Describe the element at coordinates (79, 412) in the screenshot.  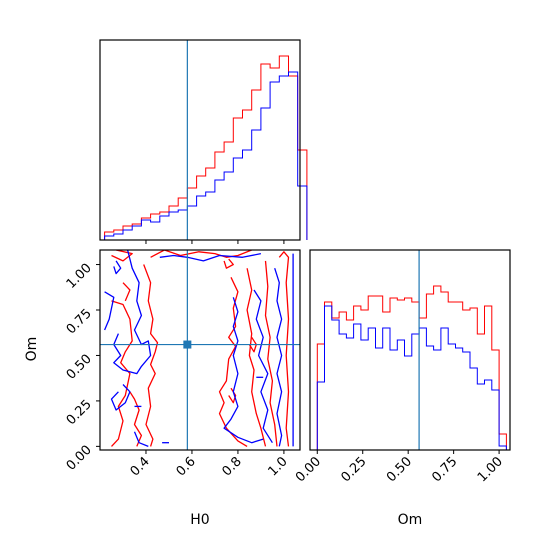
I see `om-y-tick-label-1: 0.25` at that location.